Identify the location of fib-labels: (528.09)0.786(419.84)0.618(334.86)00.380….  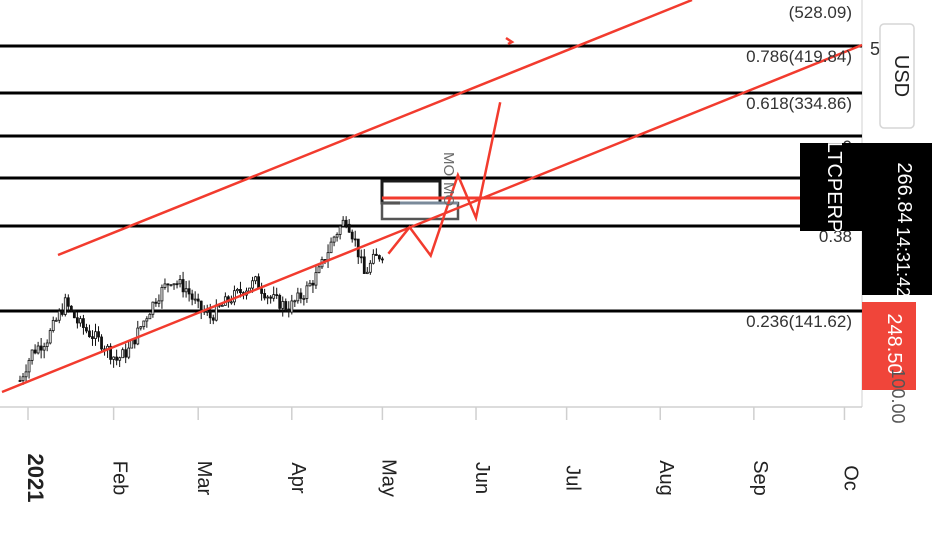
(799, 167).